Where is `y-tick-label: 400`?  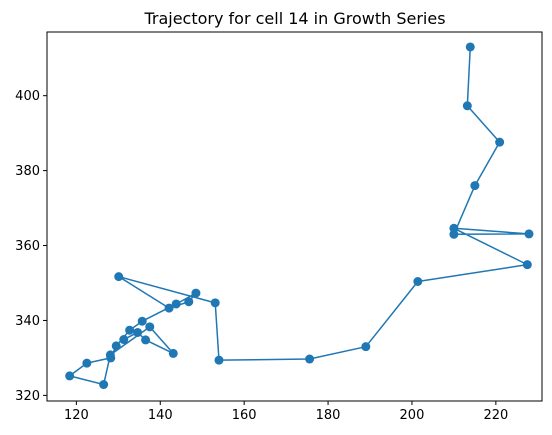 y-tick-label: 400 is located at coordinates (27, 96).